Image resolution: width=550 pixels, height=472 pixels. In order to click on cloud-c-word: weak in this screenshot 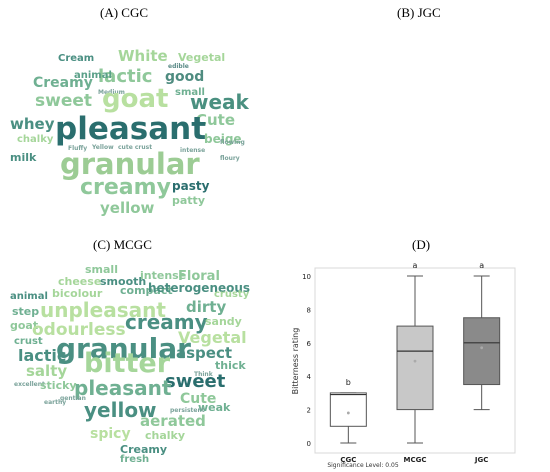, I will do `click(214, 407)`.